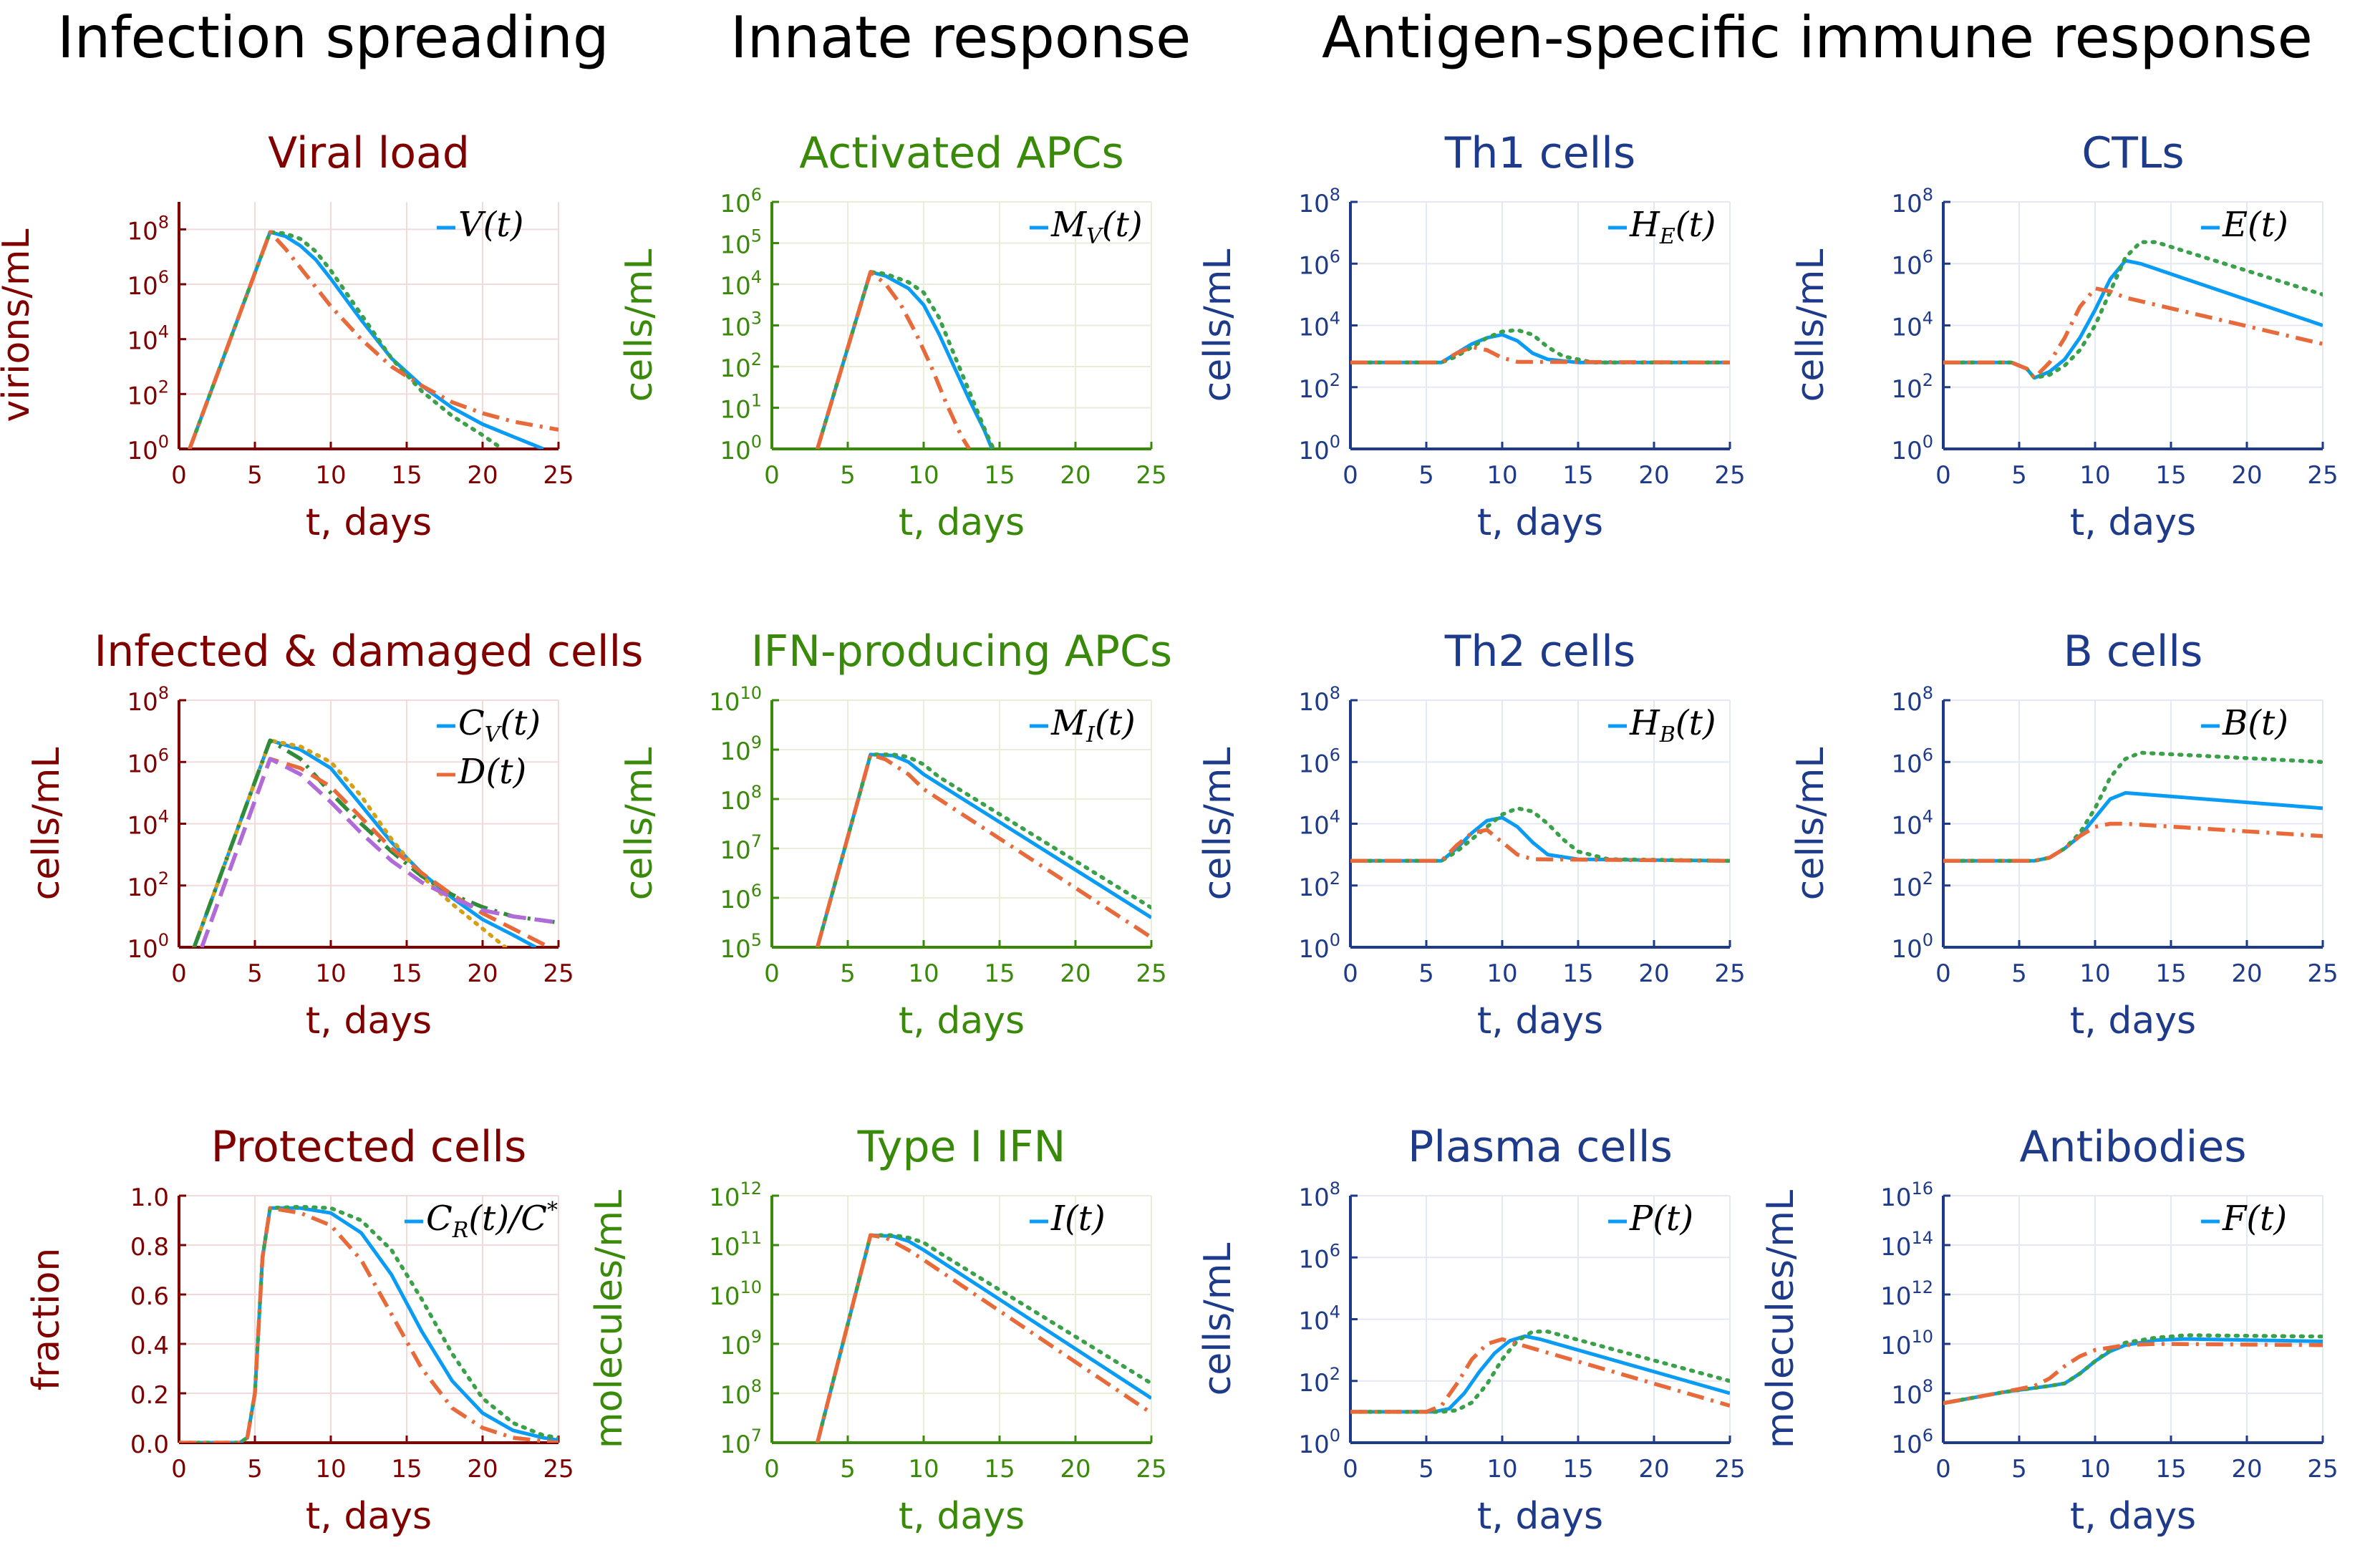 The width and height of the screenshot is (2360, 1568). Describe the element at coordinates (961, 1147) in the screenshot. I see `panel-title: Type I IFN` at that location.